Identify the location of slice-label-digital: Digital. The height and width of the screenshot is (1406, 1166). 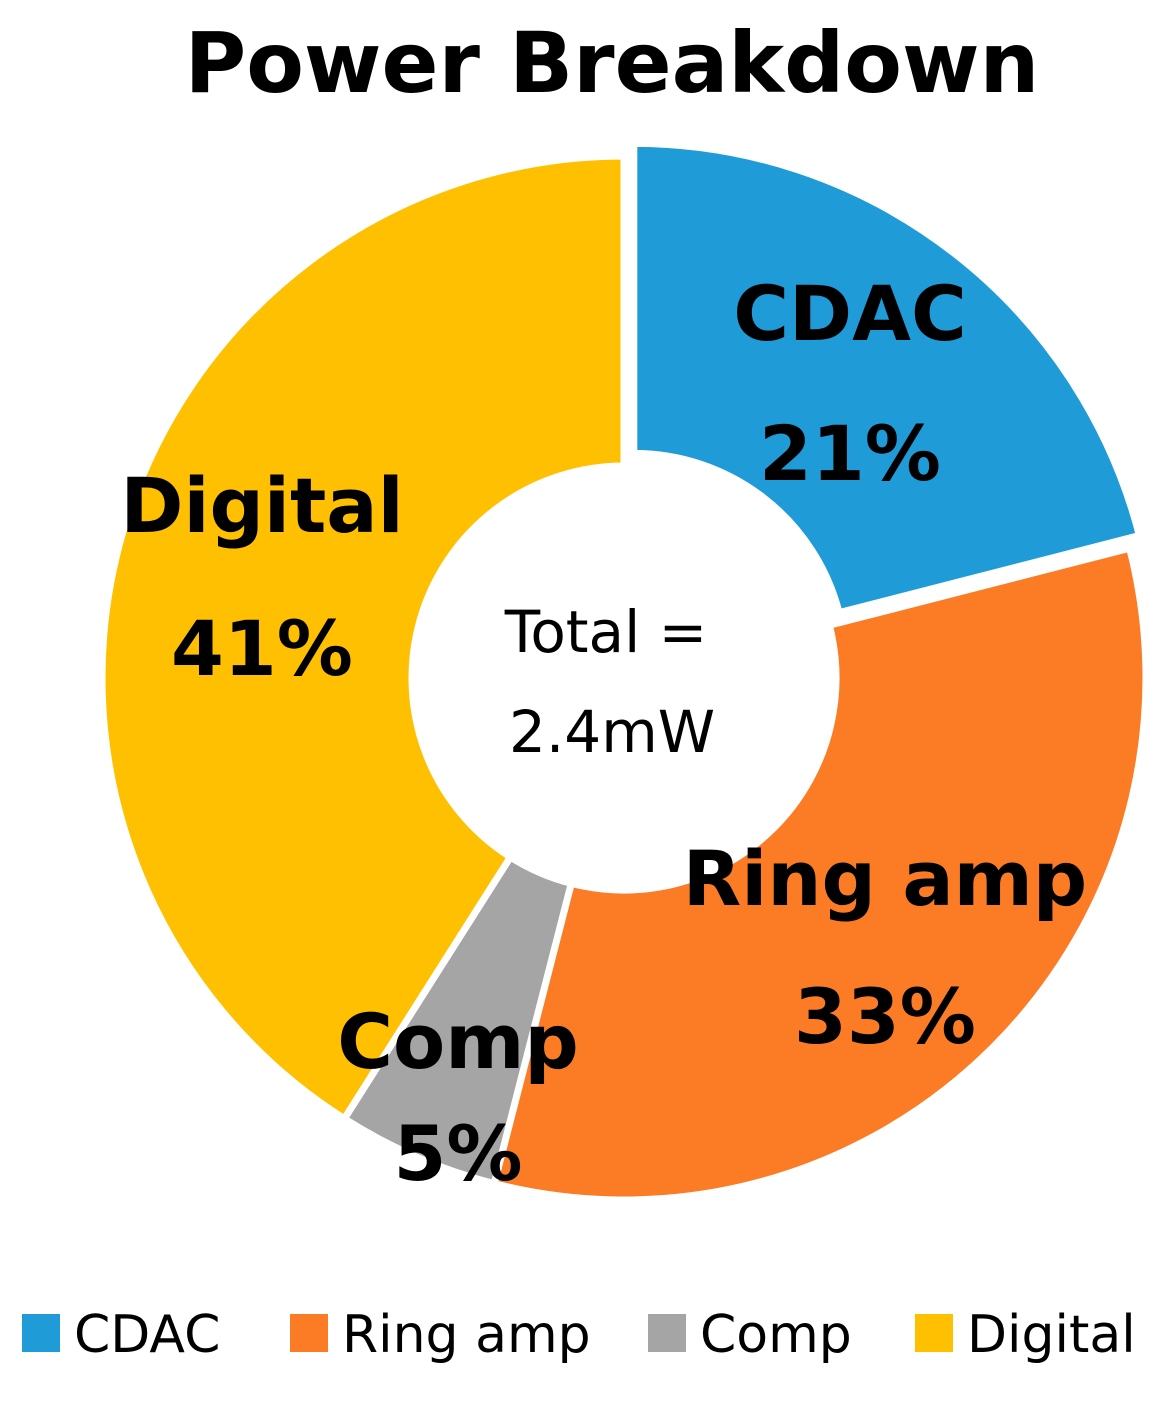
(261, 505).